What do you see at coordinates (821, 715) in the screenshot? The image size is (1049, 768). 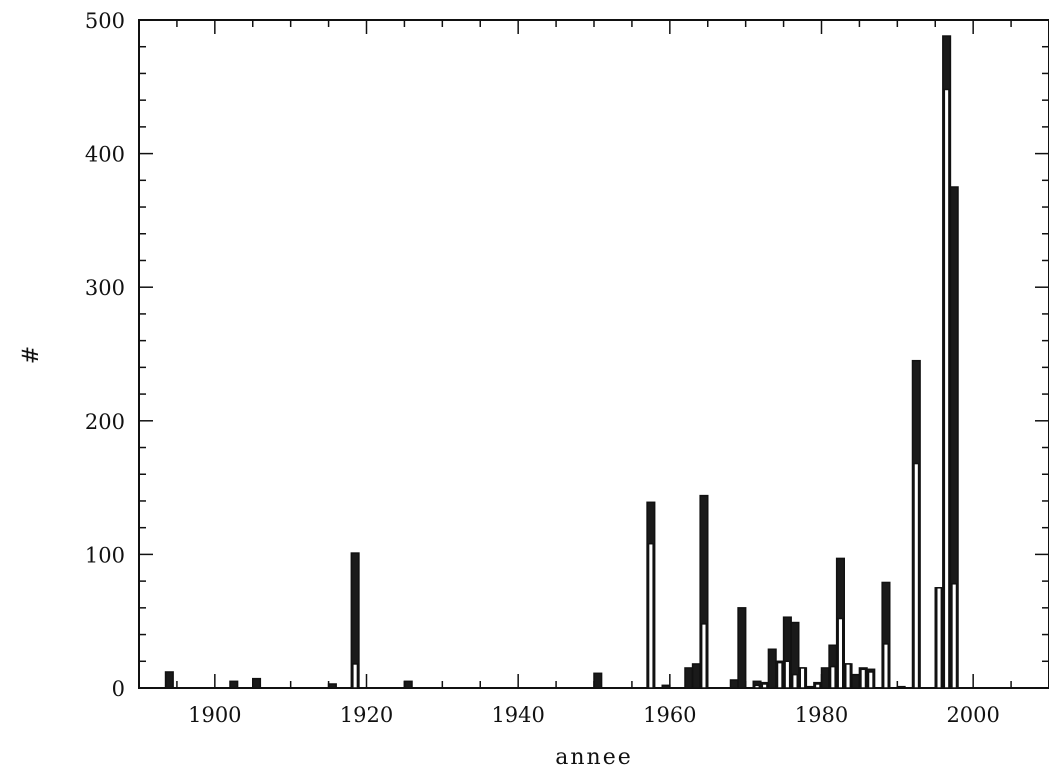 I see `x-tick-label: 1980` at bounding box center [821, 715].